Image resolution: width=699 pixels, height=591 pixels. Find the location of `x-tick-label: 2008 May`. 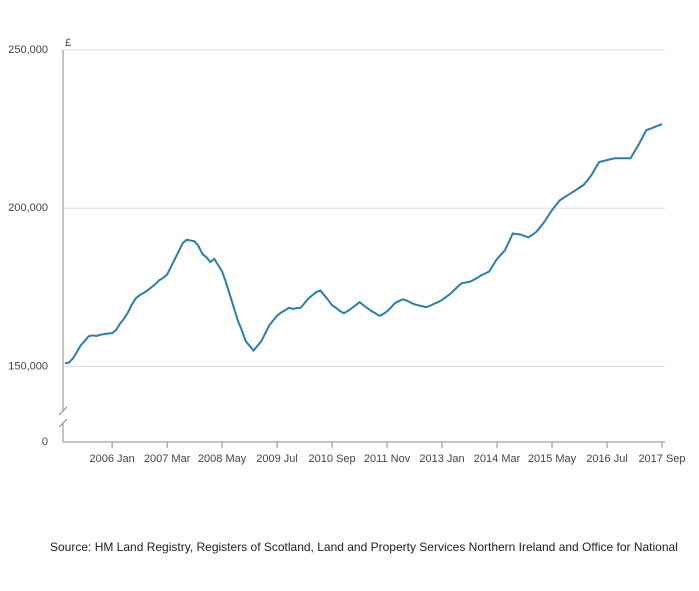

x-tick-label: 2008 May is located at coordinates (222, 459).